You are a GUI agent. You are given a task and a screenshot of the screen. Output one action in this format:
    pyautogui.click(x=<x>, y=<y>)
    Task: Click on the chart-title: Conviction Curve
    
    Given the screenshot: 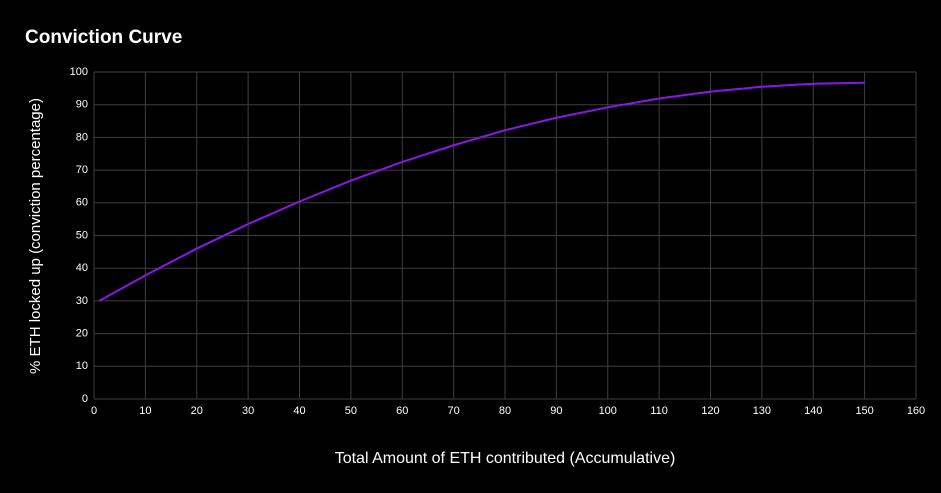 What is the action you would take?
    pyautogui.click(x=103, y=37)
    